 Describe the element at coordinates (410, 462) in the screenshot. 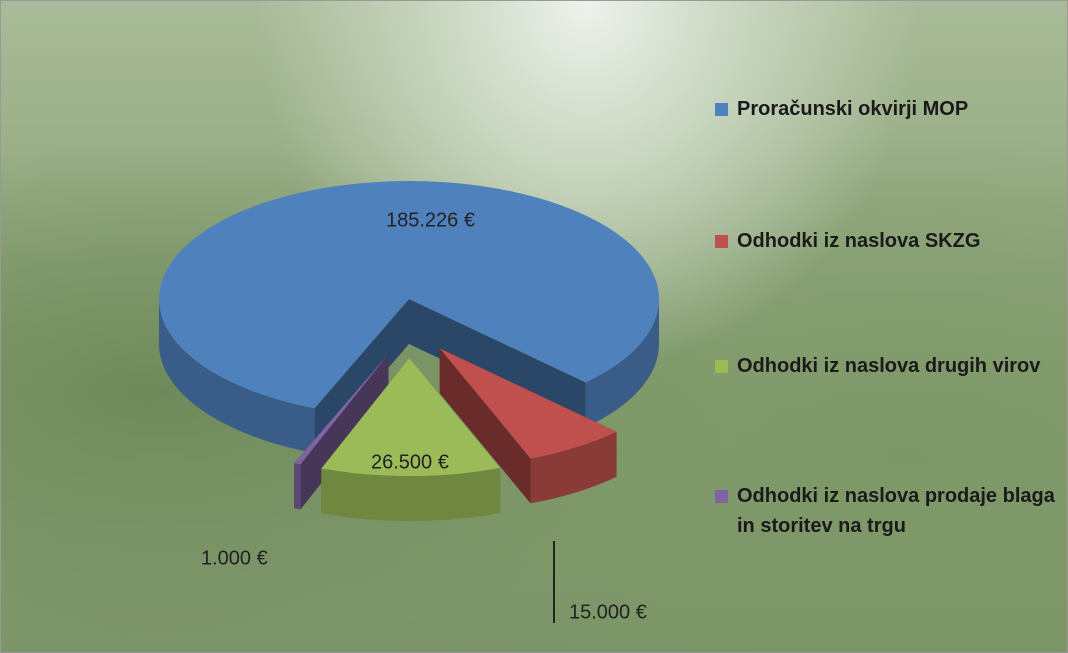

I see `value-label: 26.500 €` at that location.